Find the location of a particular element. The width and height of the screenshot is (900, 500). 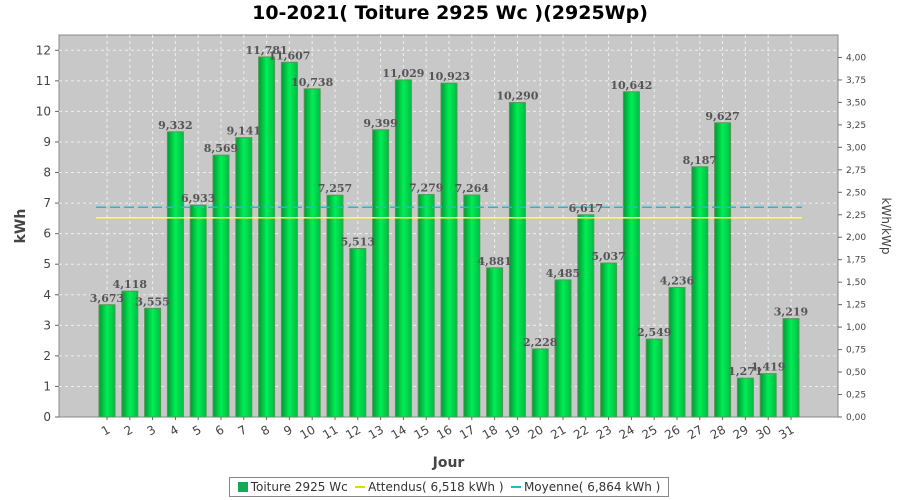

x-tick-label: 31 is located at coordinates (786, 432).